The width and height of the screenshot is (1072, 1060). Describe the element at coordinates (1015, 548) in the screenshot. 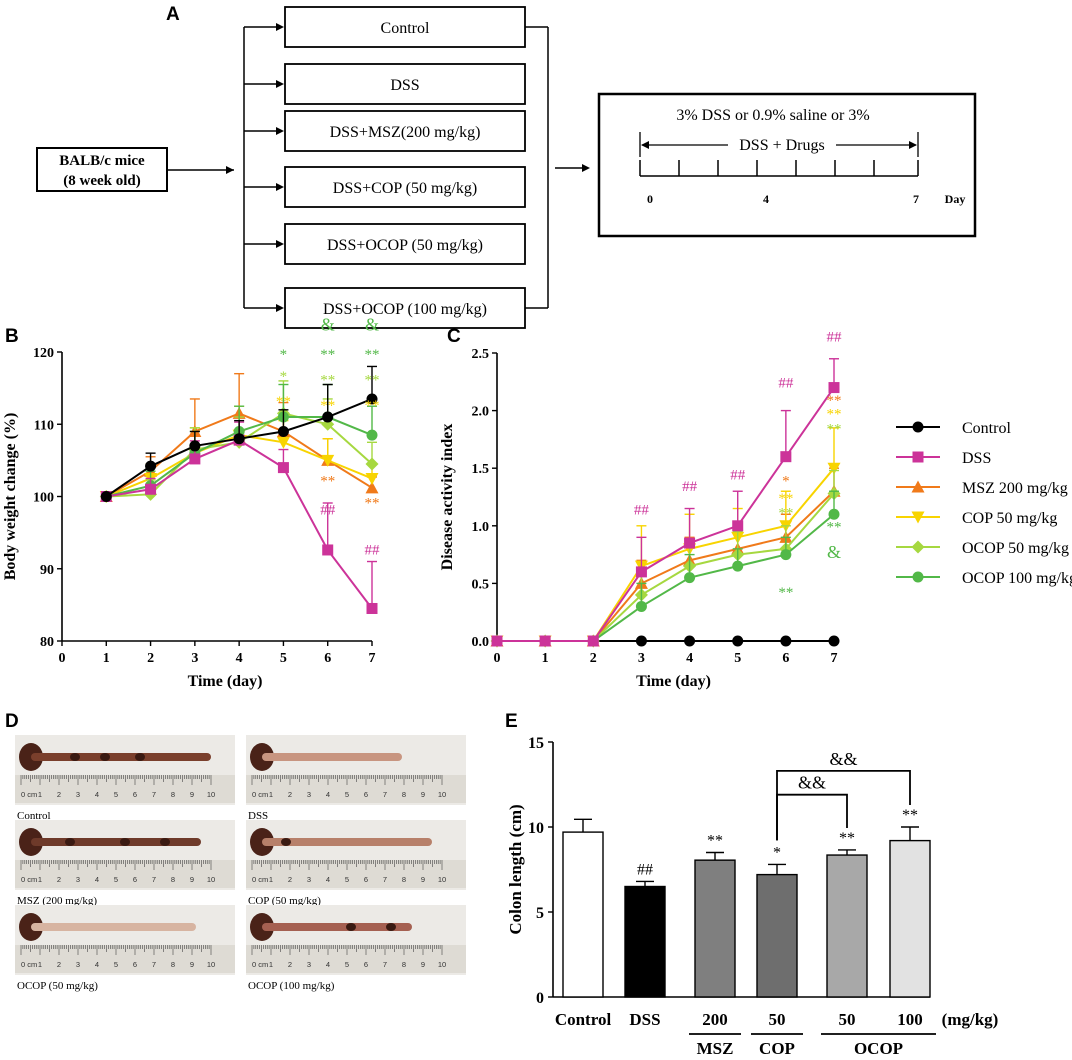

I see `legend-label: OCOP 50 mg/kg` at that location.